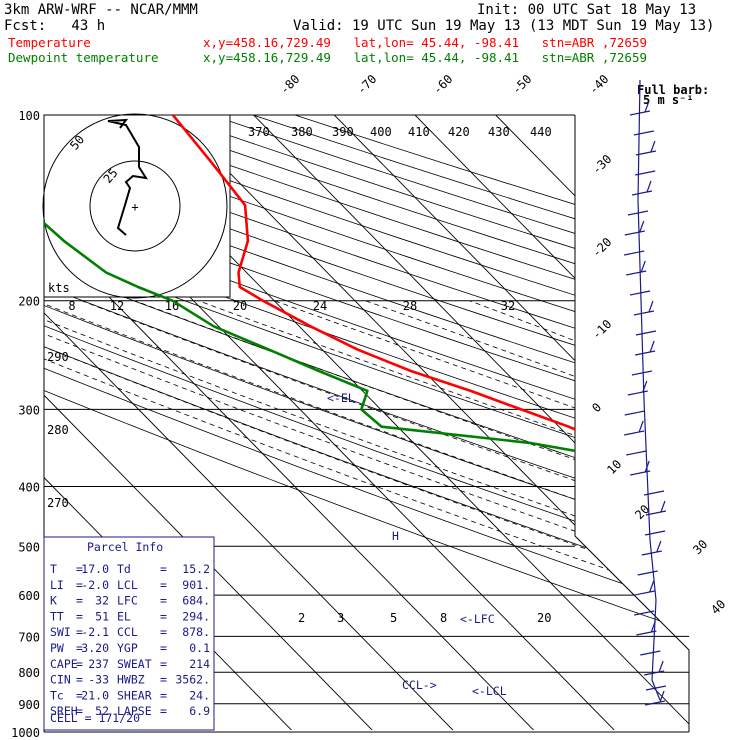 This screenshot has height=740, width=740. I want to click on theta-label: 380, so click(302, 132).